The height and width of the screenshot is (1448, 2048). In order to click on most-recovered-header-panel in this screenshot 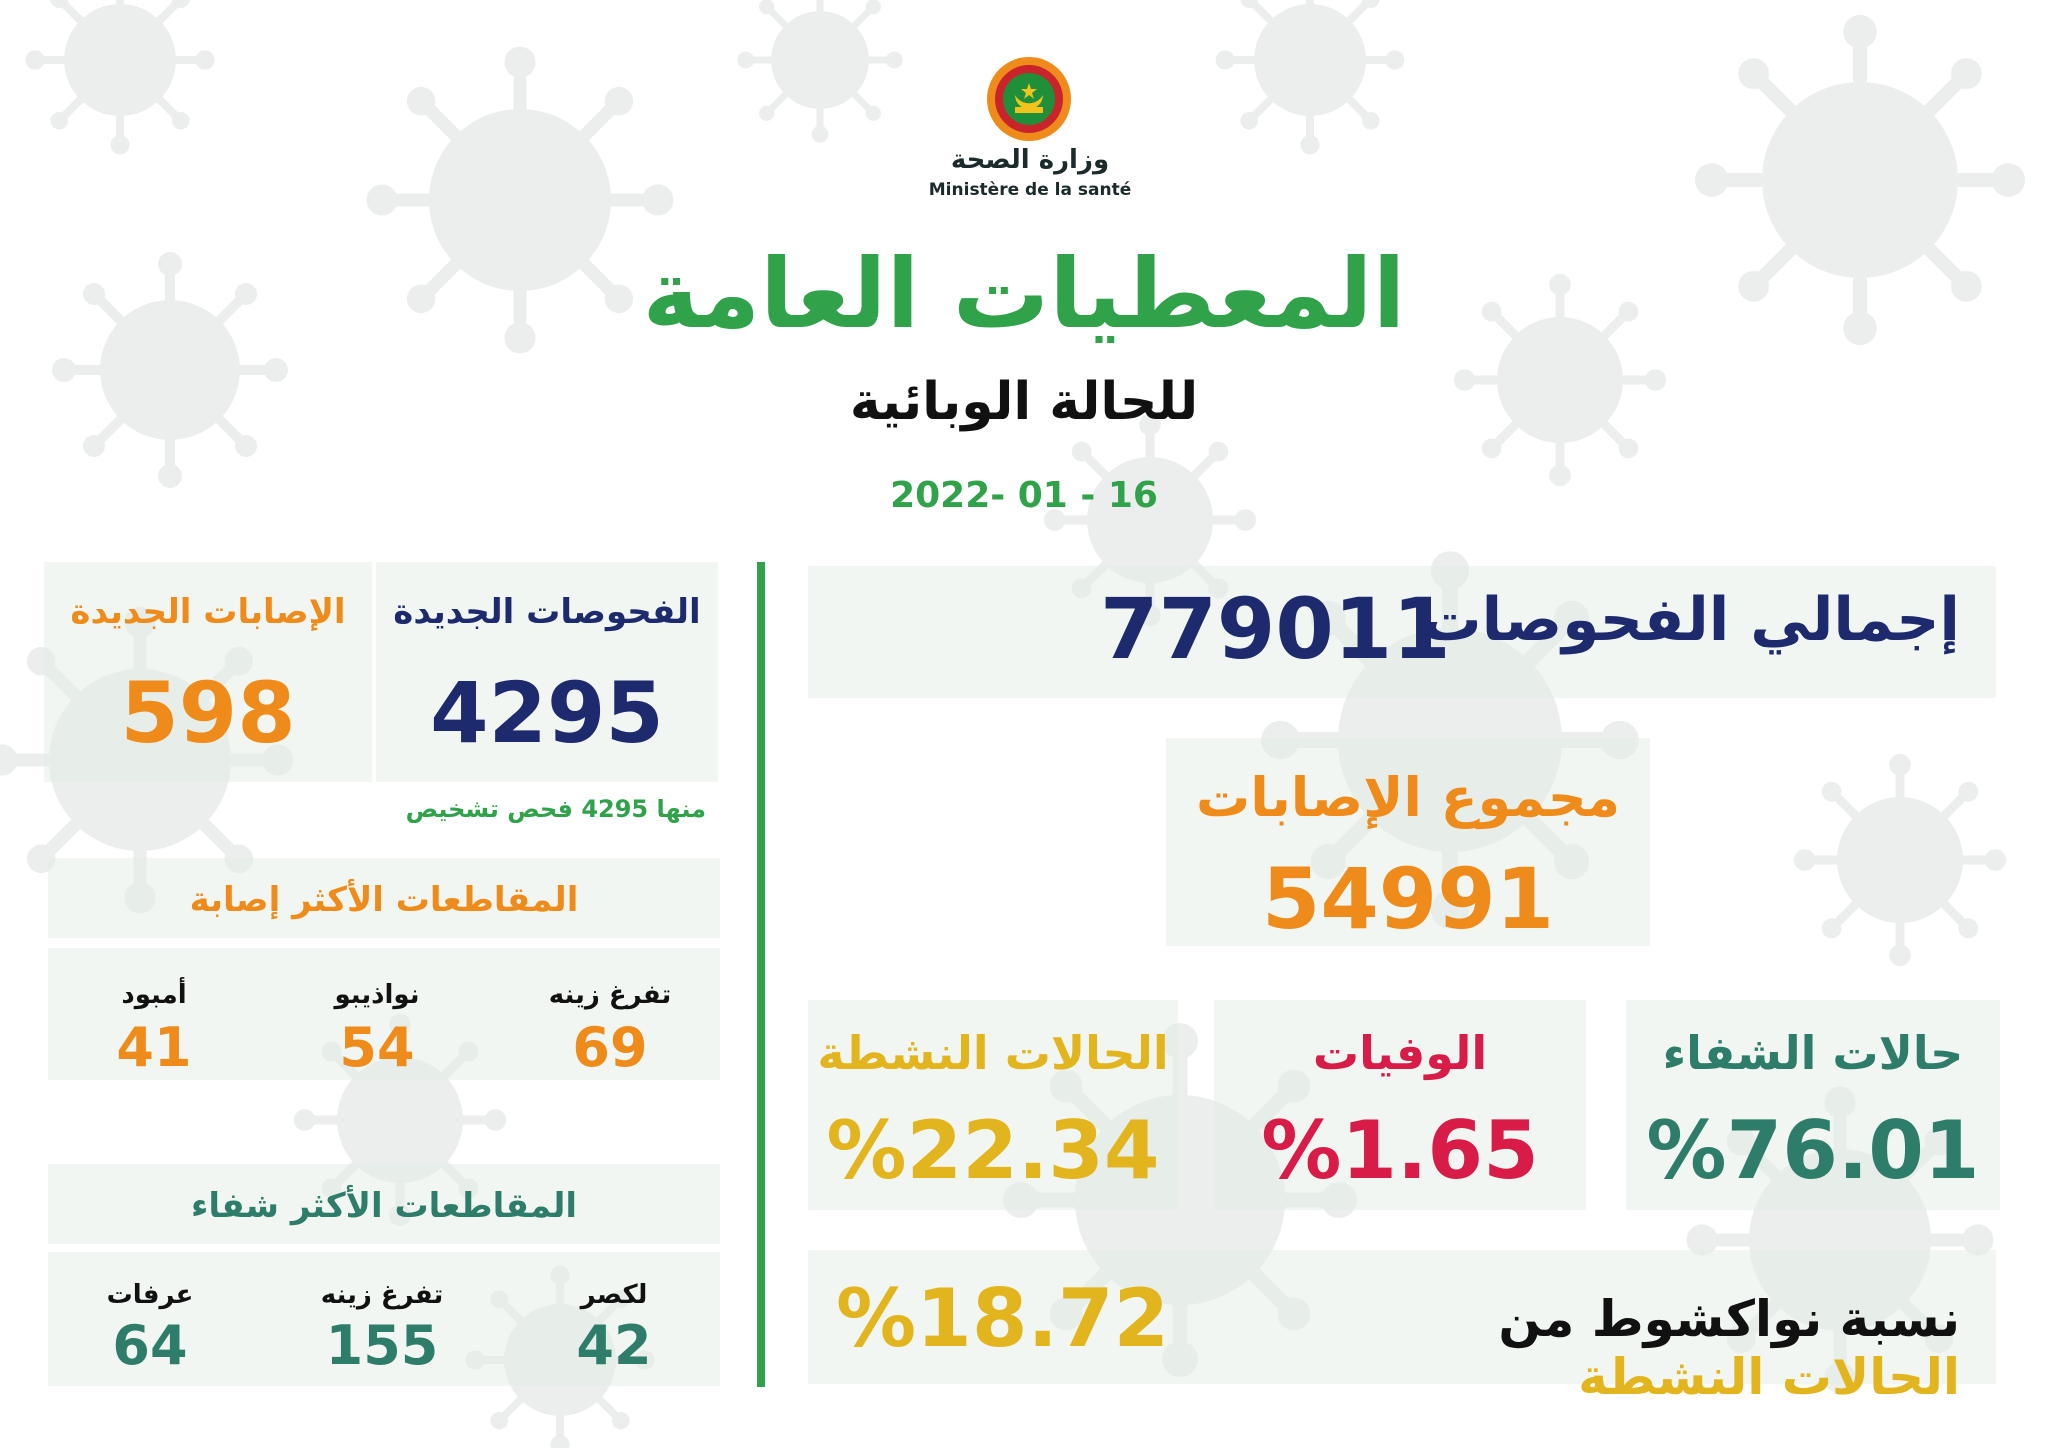, I will do `click(384, 1204)`.